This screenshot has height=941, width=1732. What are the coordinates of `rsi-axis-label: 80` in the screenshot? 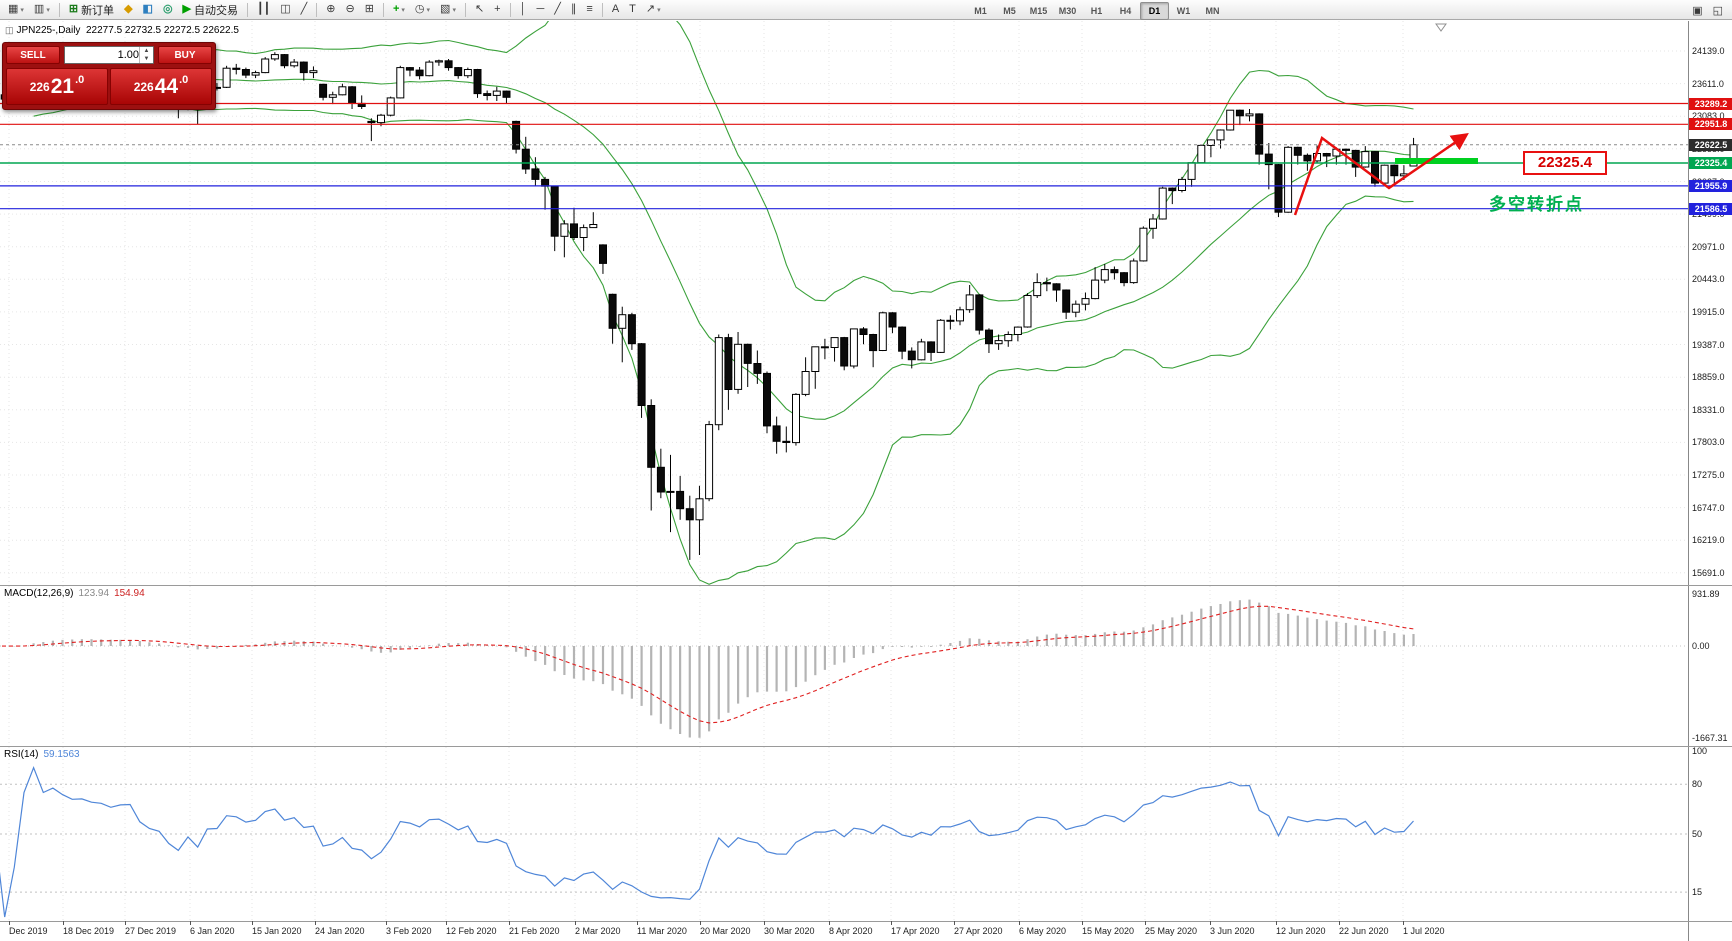 It's located at (1697, 784).